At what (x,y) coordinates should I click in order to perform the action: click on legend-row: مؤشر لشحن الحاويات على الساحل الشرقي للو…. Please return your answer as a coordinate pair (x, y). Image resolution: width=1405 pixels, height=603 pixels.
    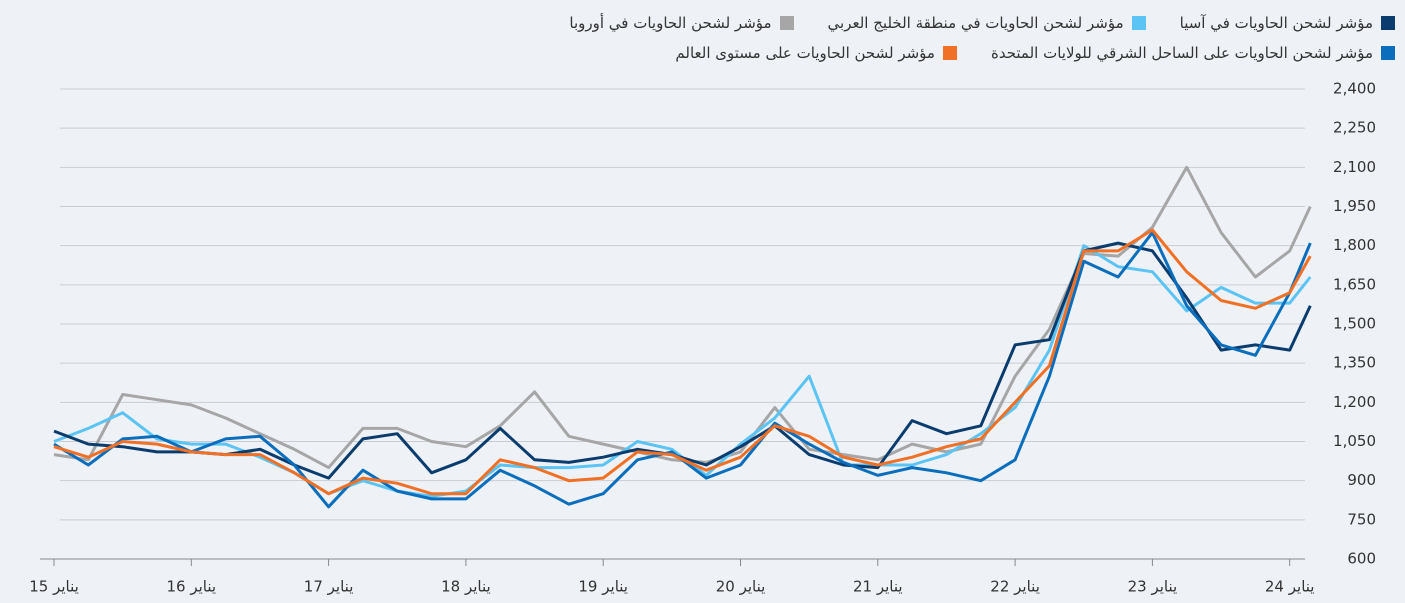
    Looking at the image, I should click on (895, 53).